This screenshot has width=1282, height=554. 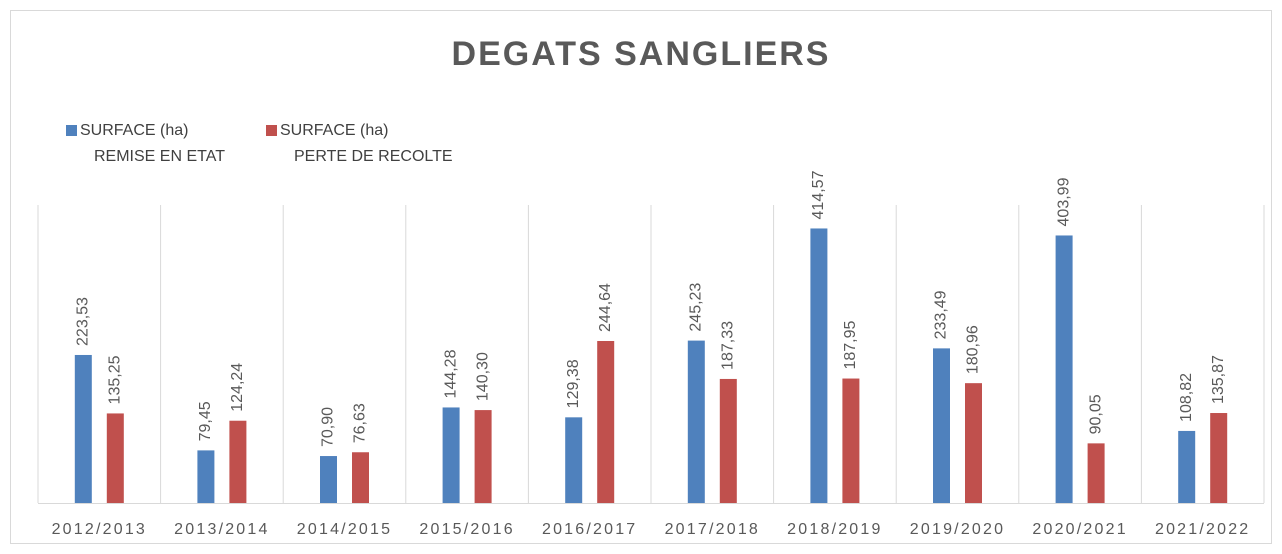 What do you see at coordinates (360, 423) in the screenshot?
I see `value-label: 76,63` at bounding box center [360, 423].